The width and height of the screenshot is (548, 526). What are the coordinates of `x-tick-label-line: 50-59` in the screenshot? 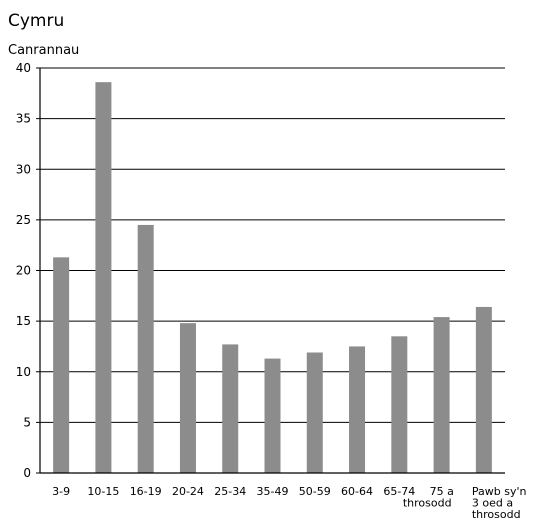 It's located at (315, 491).